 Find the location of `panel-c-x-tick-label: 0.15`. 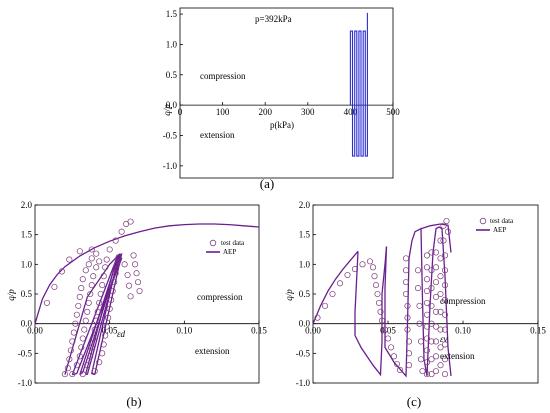

panel-c-x-tick-label: 0.15 is located at coordinates (538, 331).